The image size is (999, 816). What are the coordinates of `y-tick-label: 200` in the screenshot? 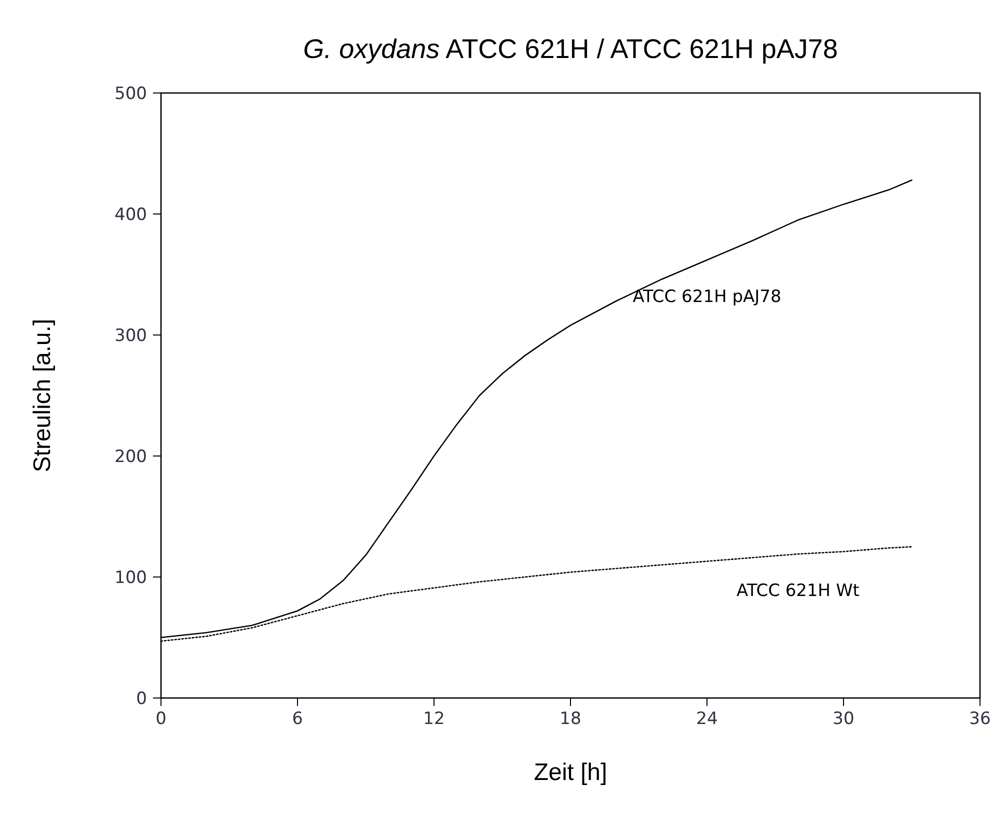 It's located at (130, 457).